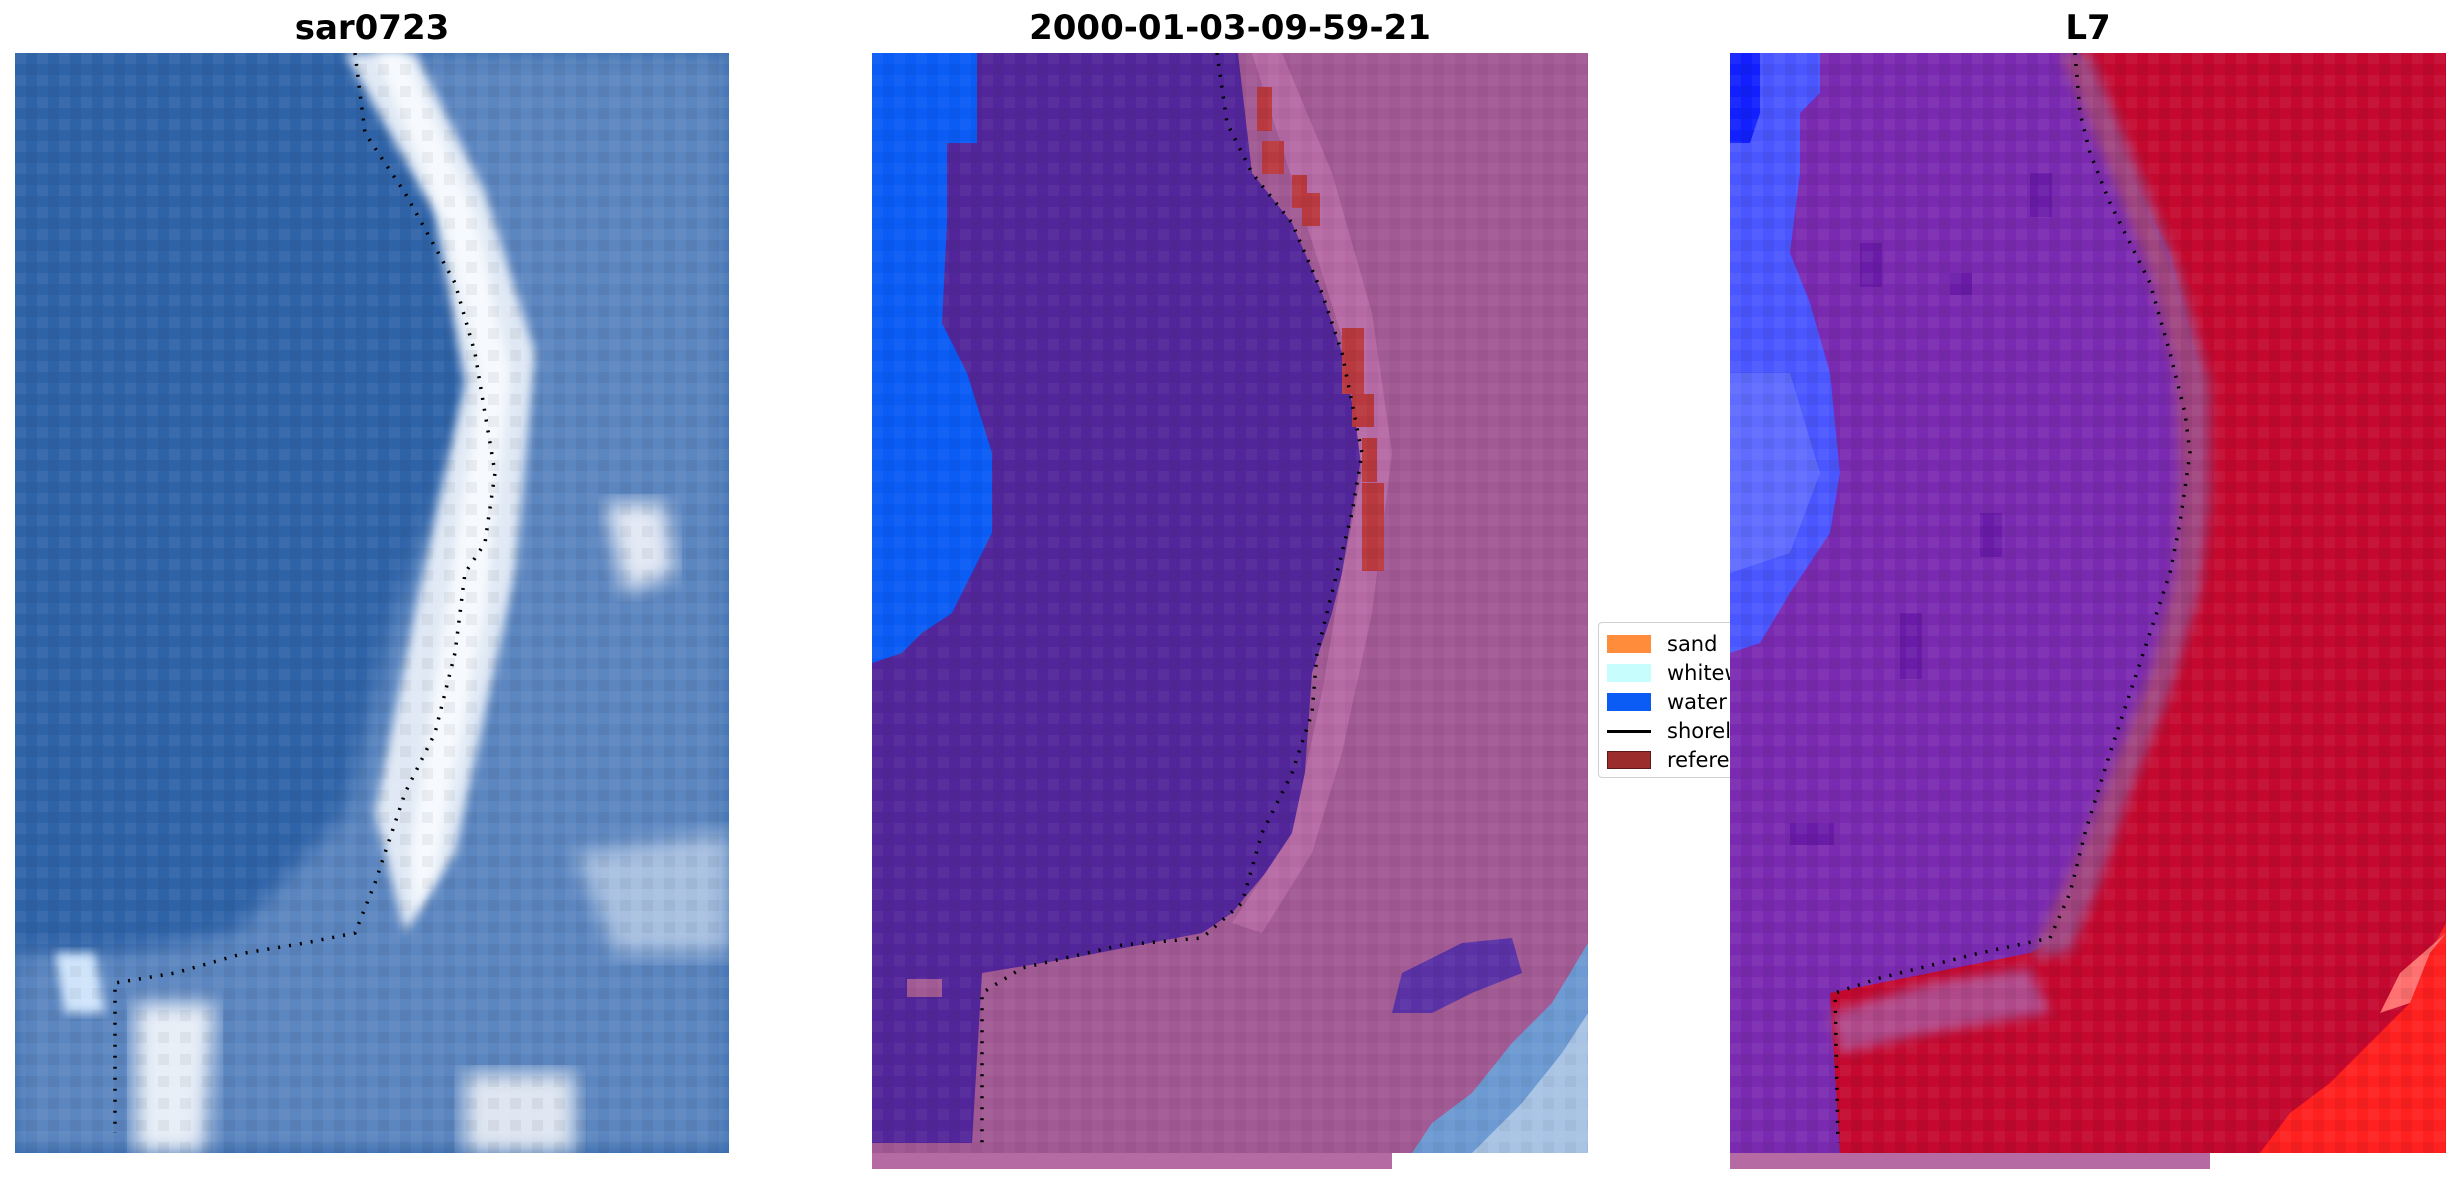 Image resolution: width=2460 pixels, height=1184 pixels. What do you see at coordinates (1629, 702) in the screenshot?
I see `water-swatch` at bounding box center [1629, 702].